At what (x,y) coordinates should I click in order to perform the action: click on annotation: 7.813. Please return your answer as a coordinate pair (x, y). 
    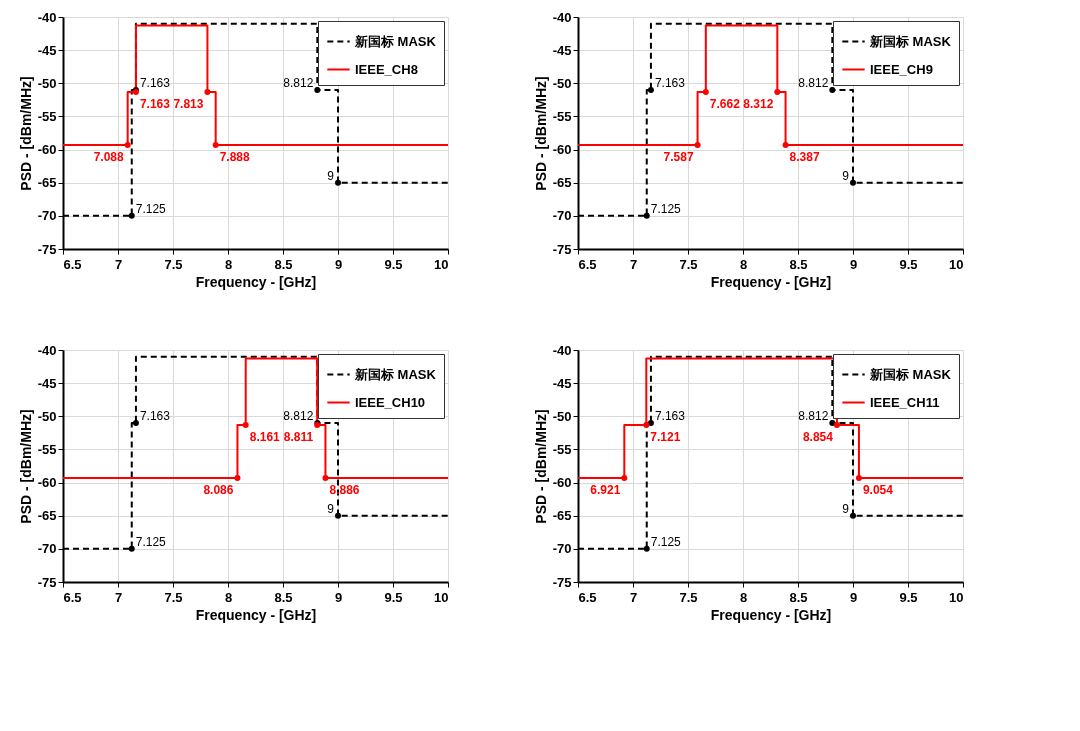
    Looking at the image, I should click on (188, 103).